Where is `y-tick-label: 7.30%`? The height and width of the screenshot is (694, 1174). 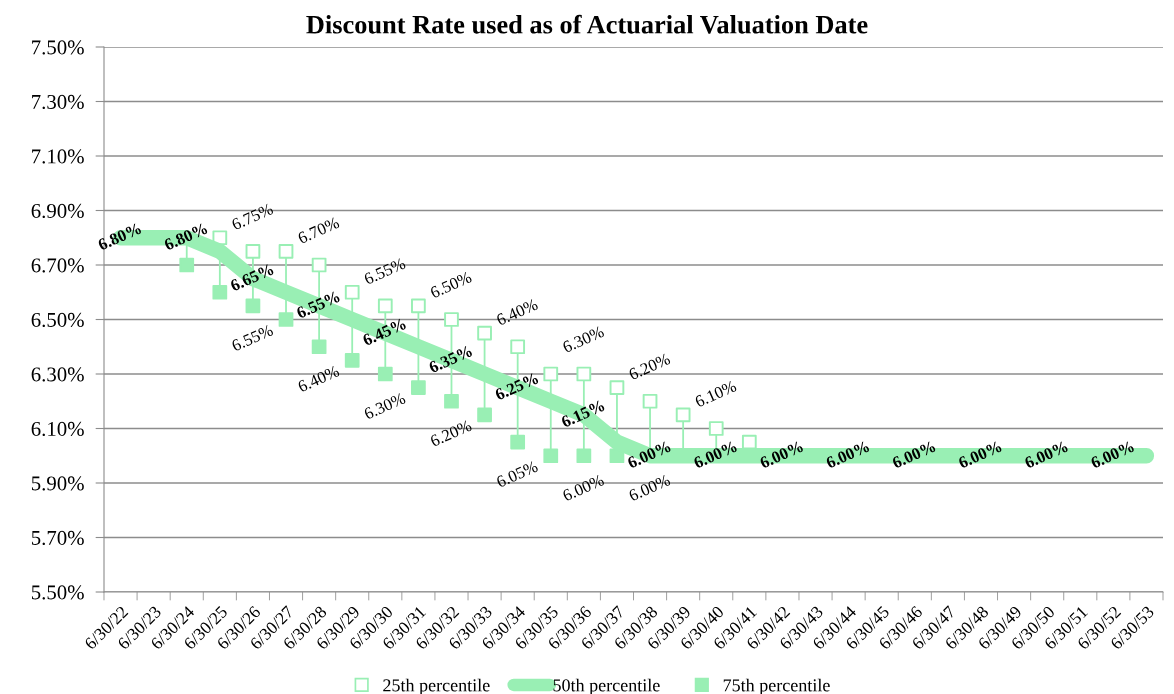 y-tick-label: 7.30% is located at coordinates (58, 102).